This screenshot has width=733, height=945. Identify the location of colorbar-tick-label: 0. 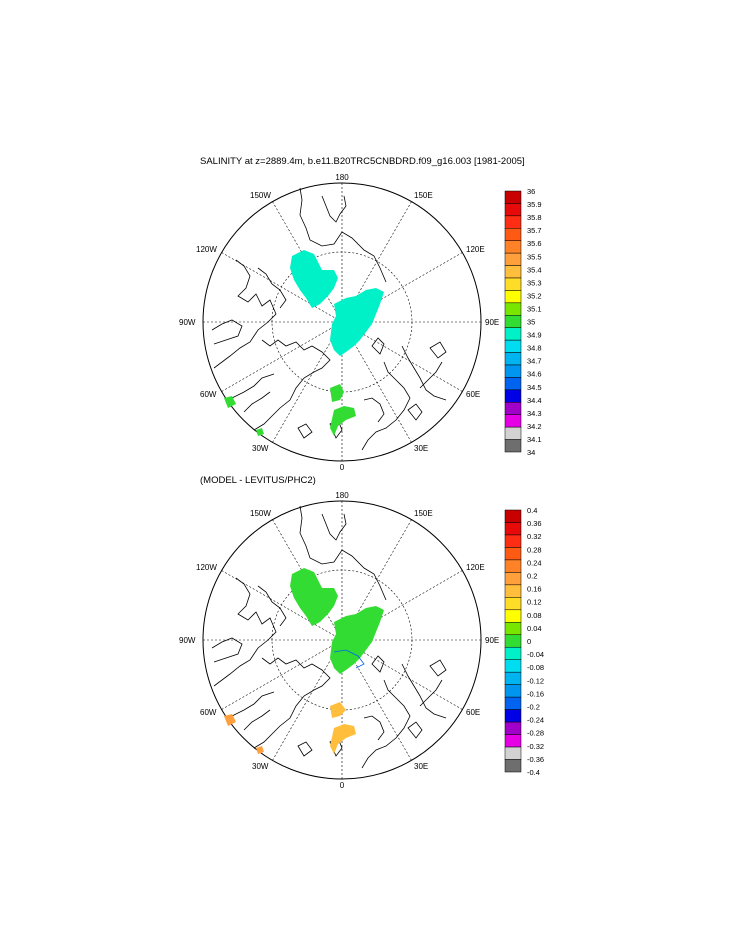
(529, 641).